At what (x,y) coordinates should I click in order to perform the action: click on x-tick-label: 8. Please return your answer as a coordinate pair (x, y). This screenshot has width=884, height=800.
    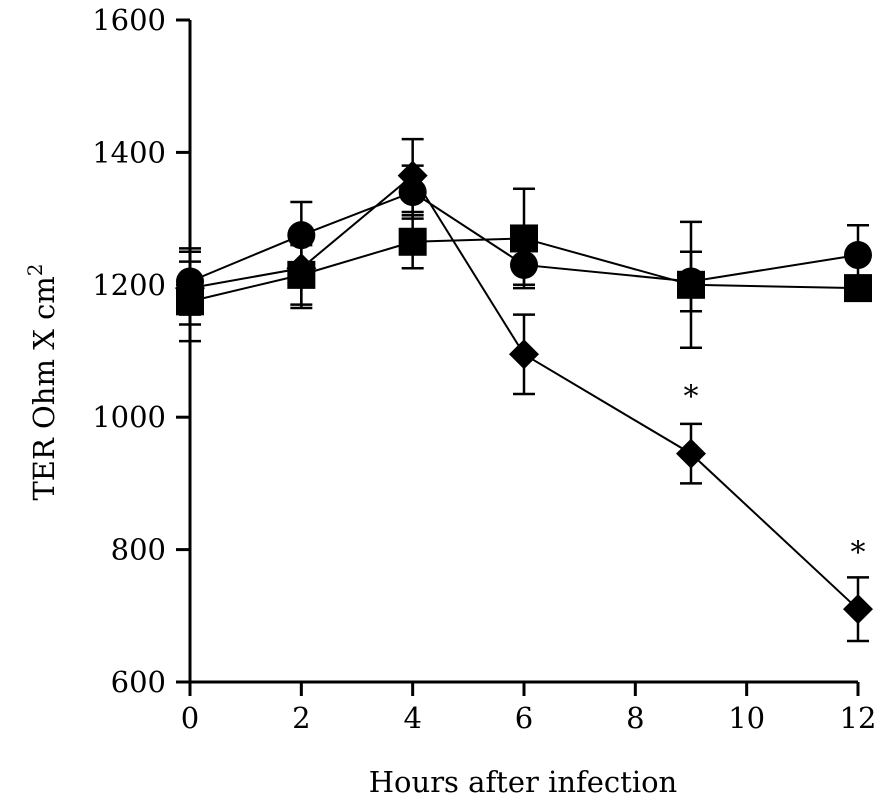
    Looking at the image, I should click on (635, 718).